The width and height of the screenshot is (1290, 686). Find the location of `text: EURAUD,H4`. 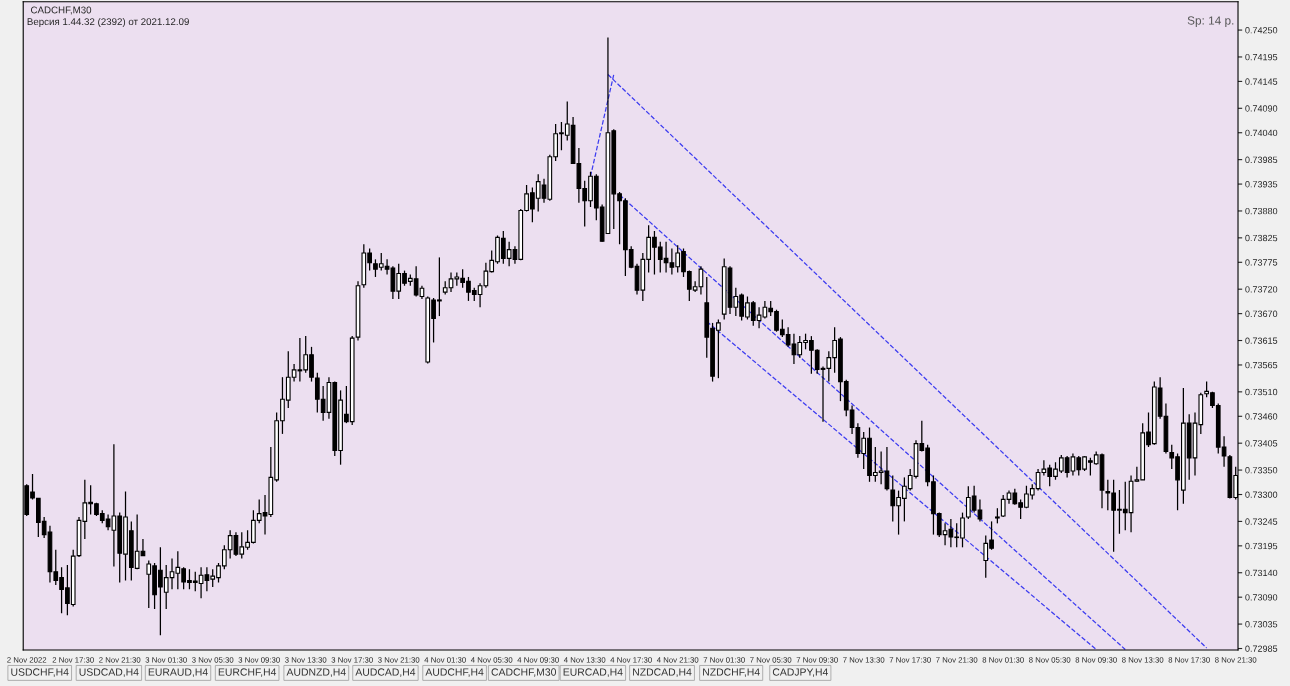

text: EURAUD,H4 is located at coordinates (178, 672).